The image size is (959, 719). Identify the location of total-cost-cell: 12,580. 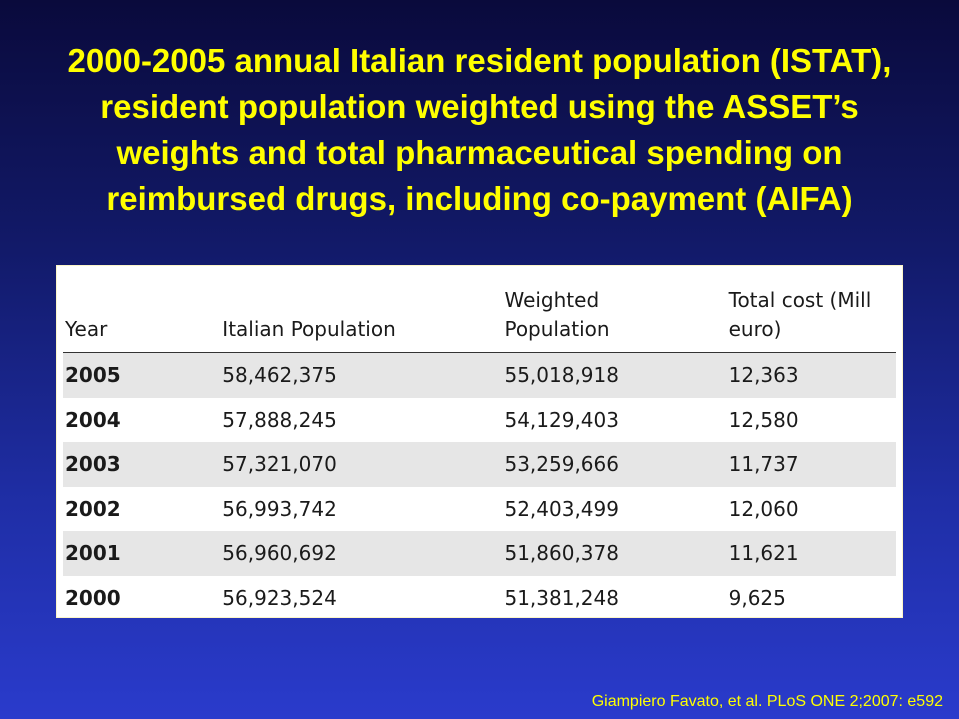
(763, 419).